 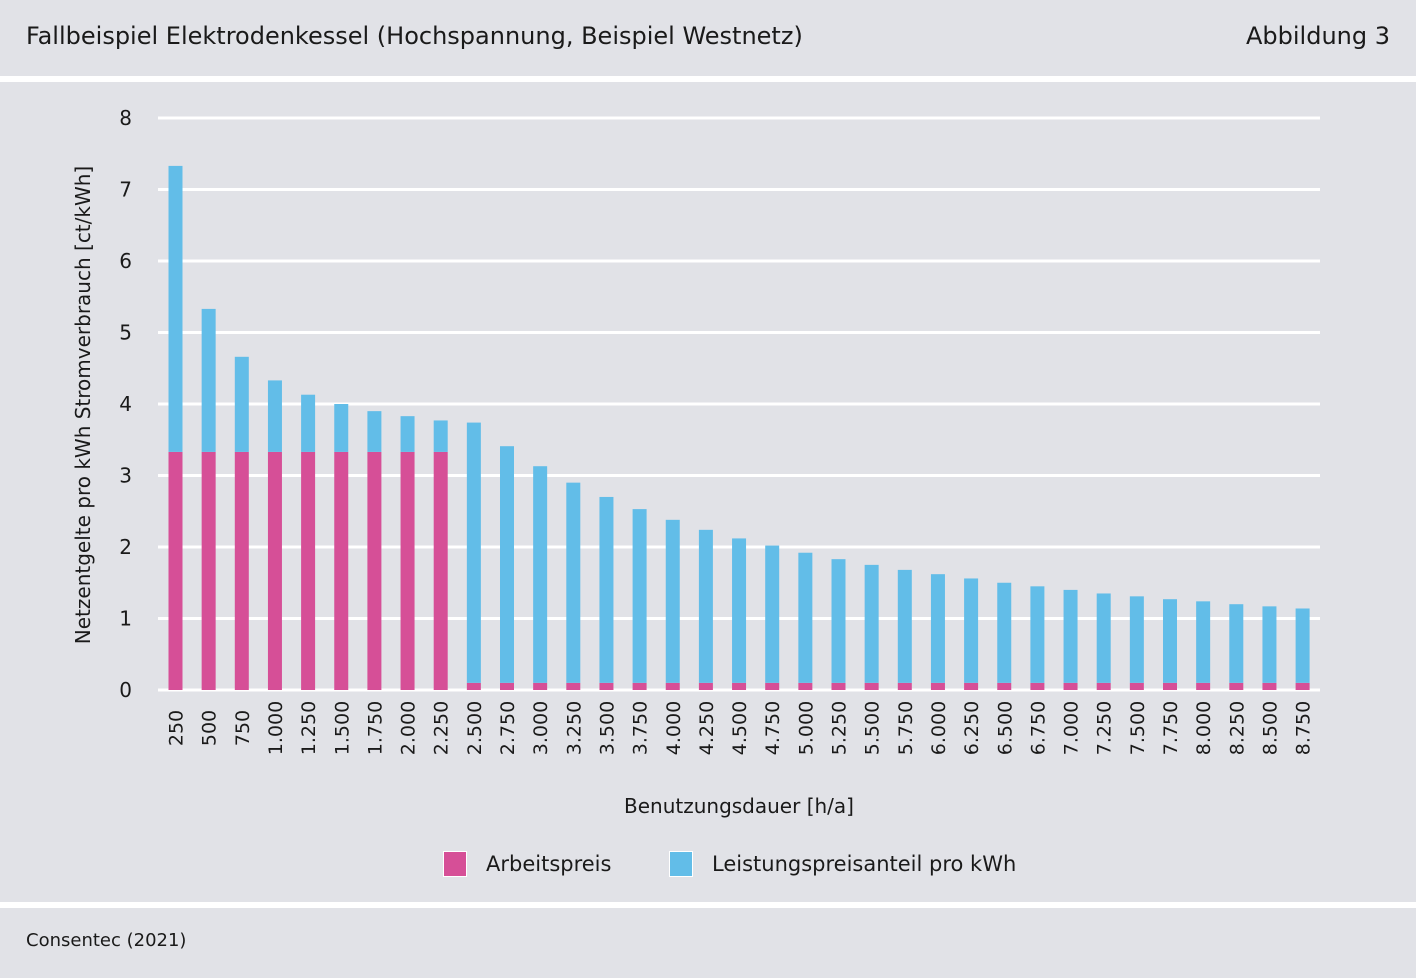 I want to click on footer-bar: Consentec (2021), so click(x=708, y=943).